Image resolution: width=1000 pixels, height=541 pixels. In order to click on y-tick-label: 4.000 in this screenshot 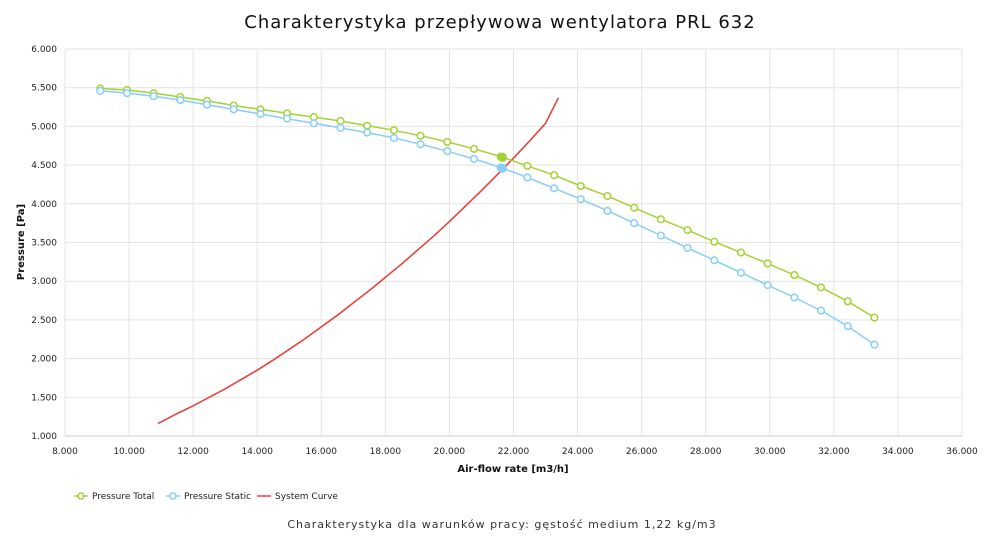, I will do `click(44, 205)`.